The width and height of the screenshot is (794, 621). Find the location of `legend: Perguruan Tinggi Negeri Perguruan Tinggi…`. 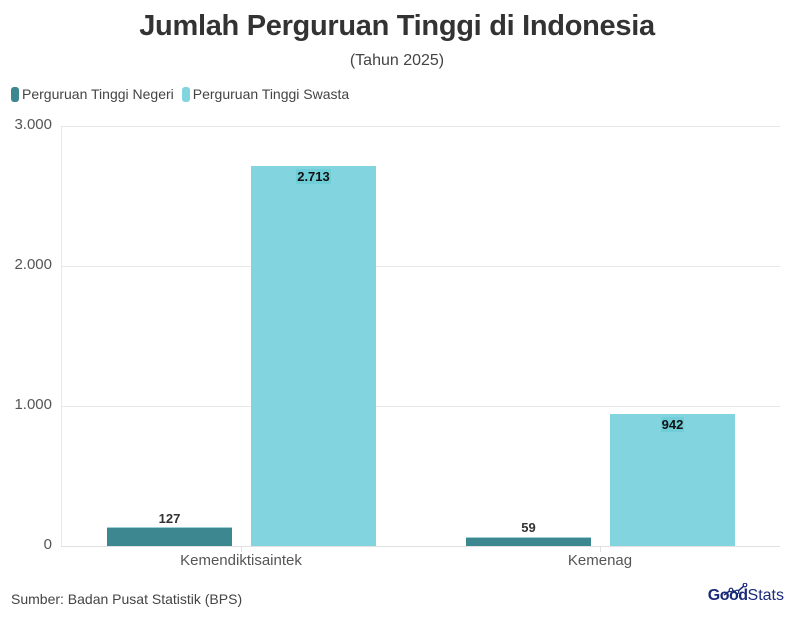

legend: Perguruan Tinggi Negeri Perguruan Tinggi… is located at coordinates (184, 94).